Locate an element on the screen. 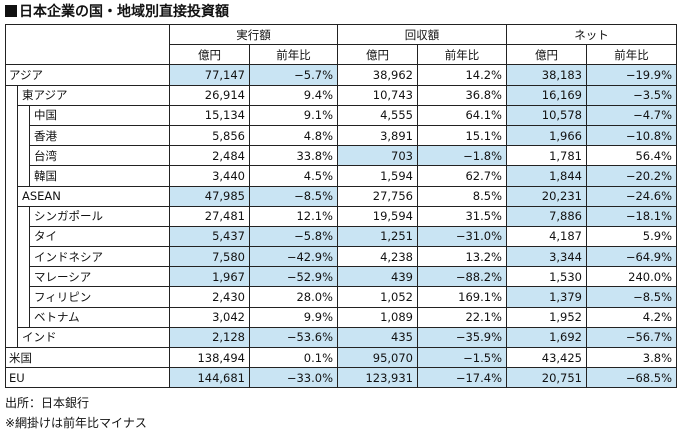  table-row: インドネシア 7,580 −42.9% 4,238 13.2% 3,344 −64.9% is located at coordinates (341, 257).